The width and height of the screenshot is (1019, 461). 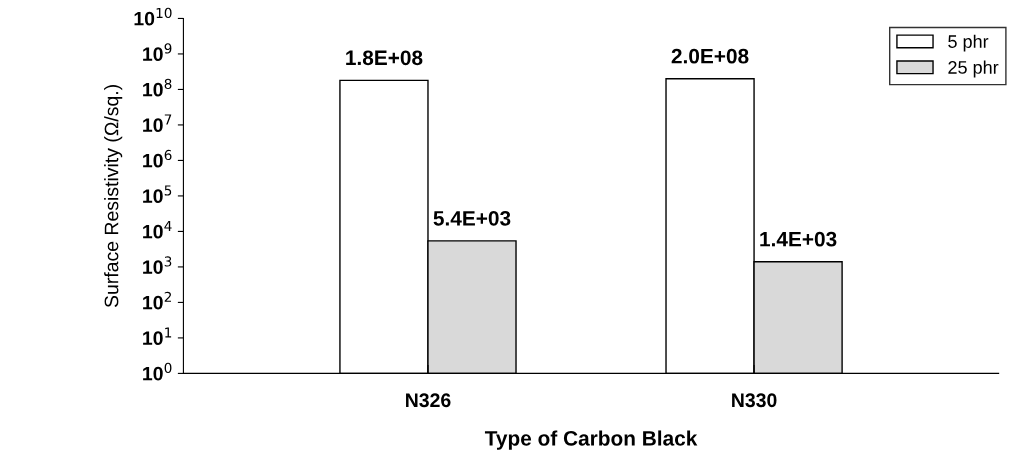 I want to click on x-axis-title: Type of Carbon Black, so click(x=591, y=440).